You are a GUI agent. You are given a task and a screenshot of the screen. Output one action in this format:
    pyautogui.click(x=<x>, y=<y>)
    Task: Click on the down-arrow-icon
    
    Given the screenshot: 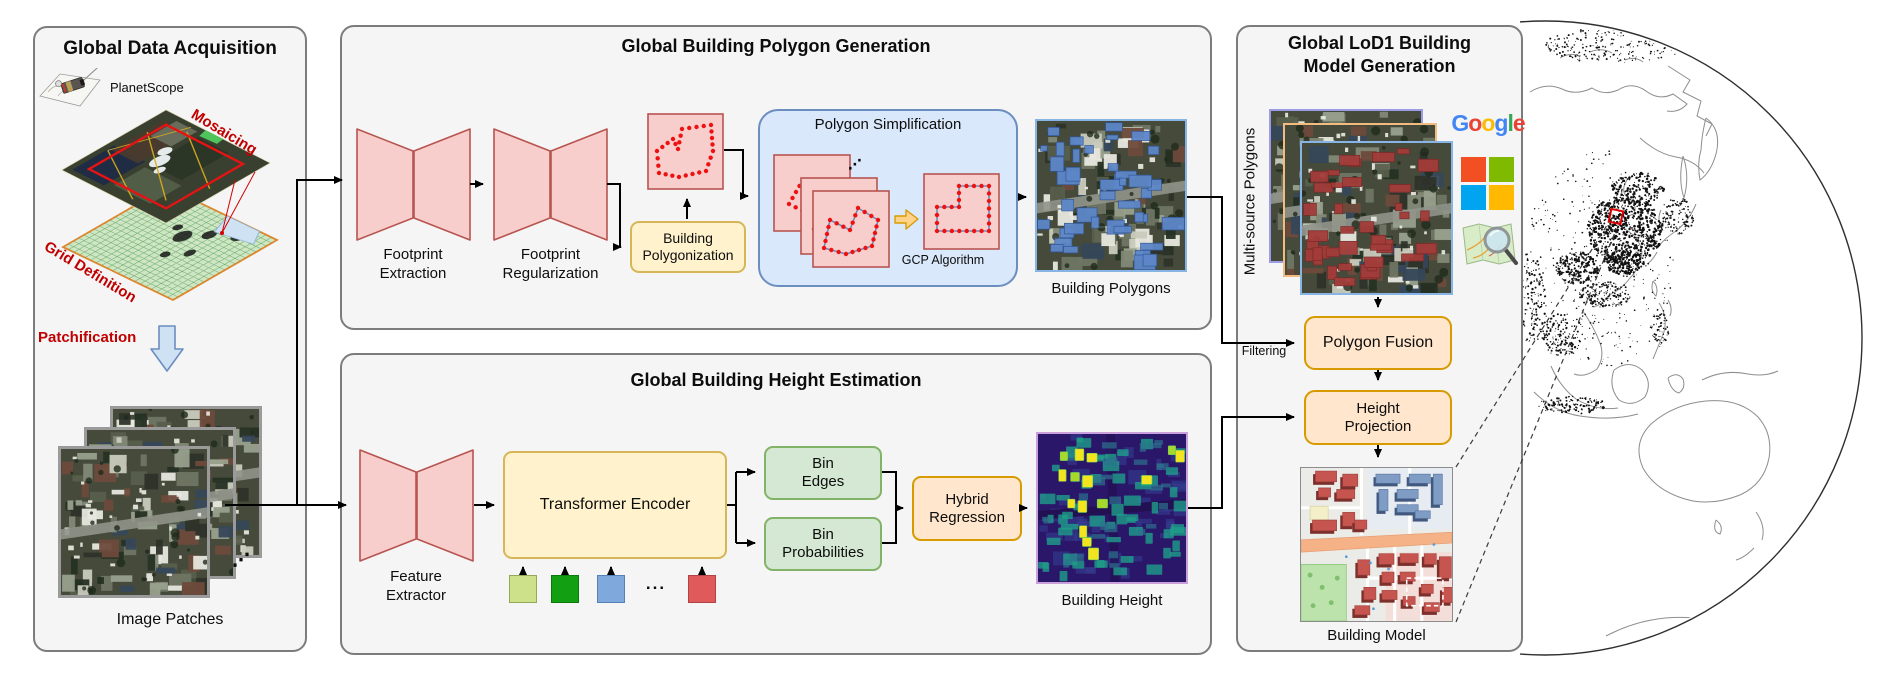 What is the action you would take?
    pyautogui.click(x=167, y=348)
    